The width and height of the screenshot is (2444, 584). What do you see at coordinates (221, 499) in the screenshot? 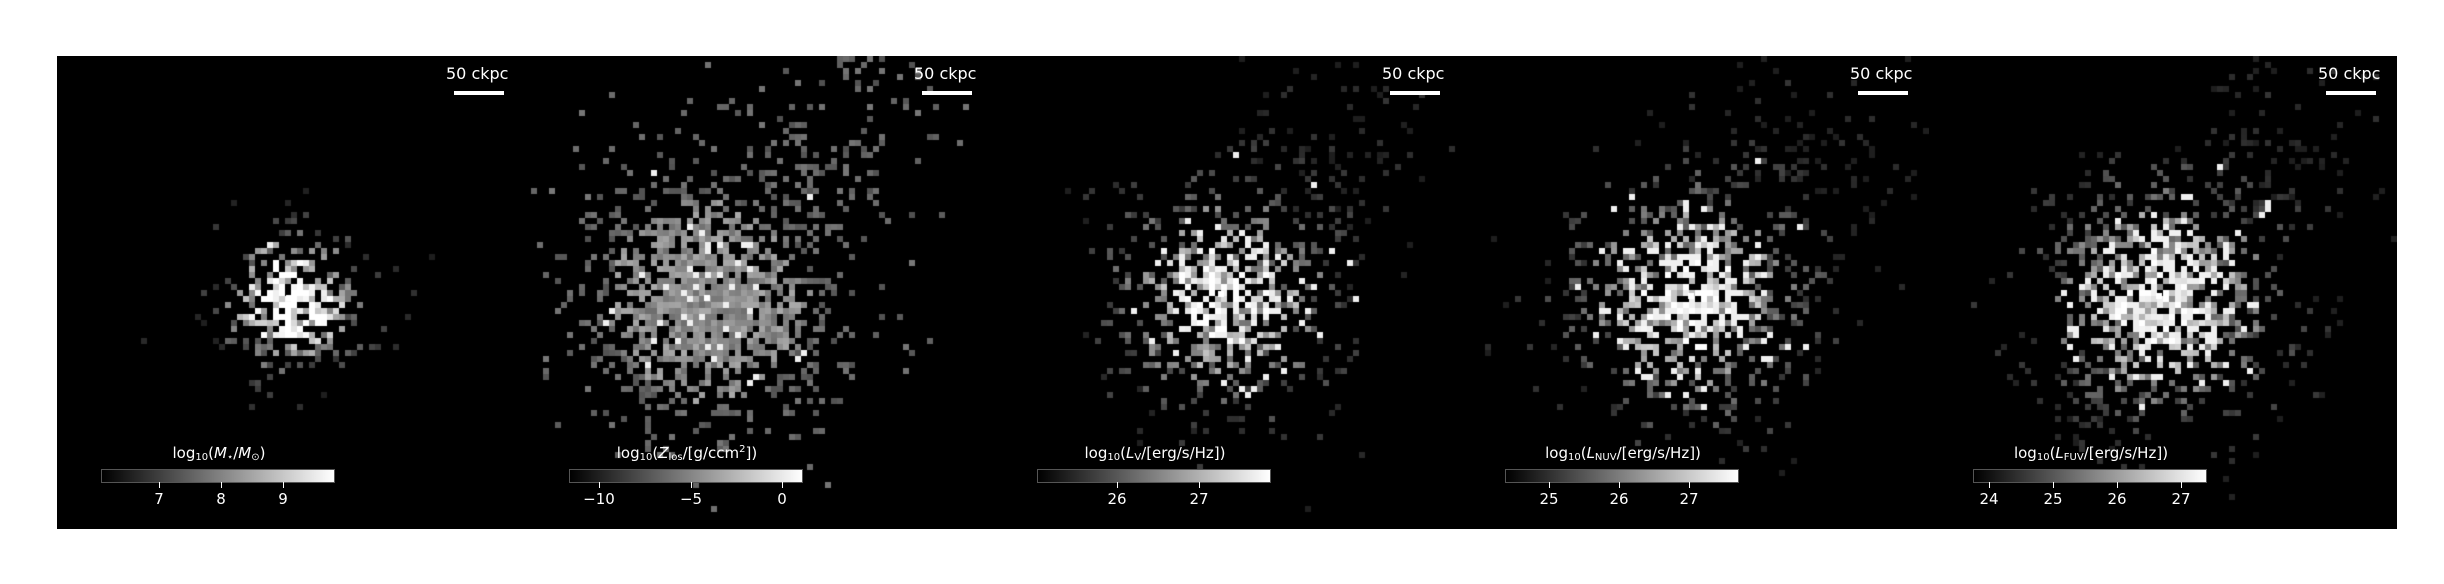
I see `colorbar-tick-label: 8` at bounding box center [221, 499].